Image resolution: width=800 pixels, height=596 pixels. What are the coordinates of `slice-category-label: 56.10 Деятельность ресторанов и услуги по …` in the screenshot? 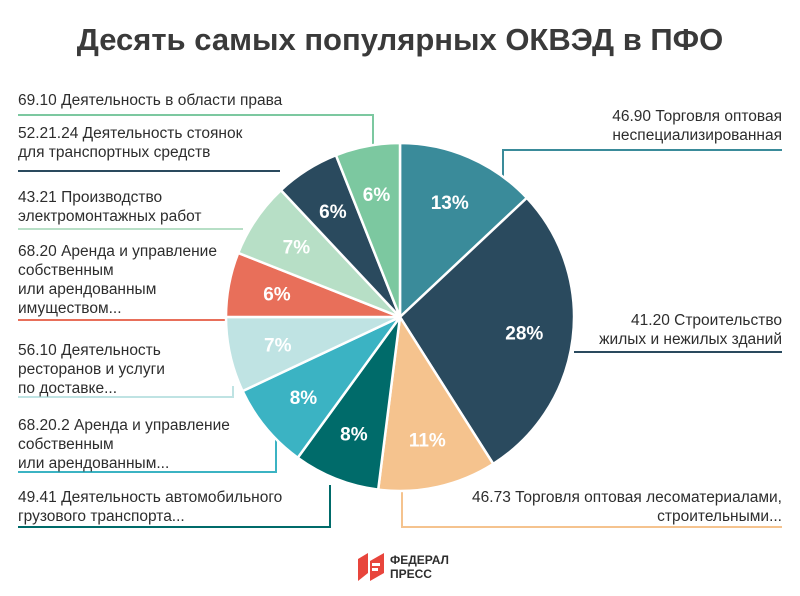 It's located at (91, 369).